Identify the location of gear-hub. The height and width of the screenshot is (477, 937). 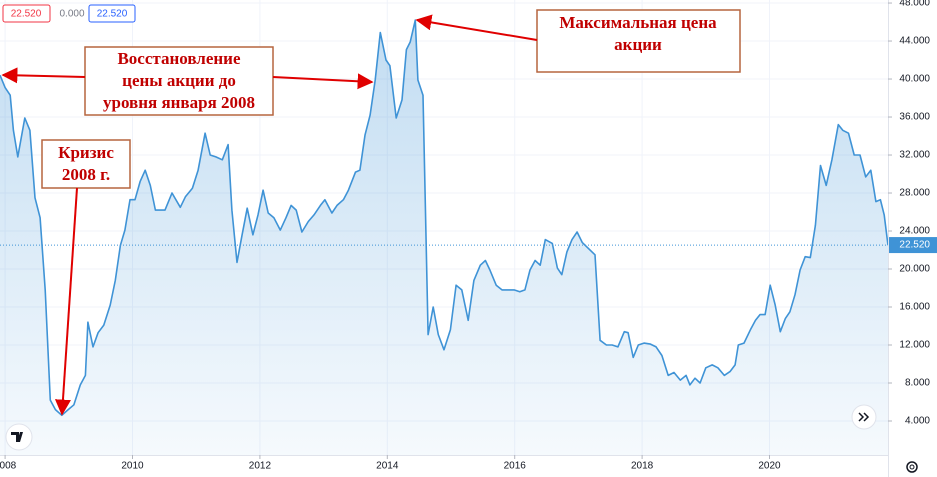
(912, 467).